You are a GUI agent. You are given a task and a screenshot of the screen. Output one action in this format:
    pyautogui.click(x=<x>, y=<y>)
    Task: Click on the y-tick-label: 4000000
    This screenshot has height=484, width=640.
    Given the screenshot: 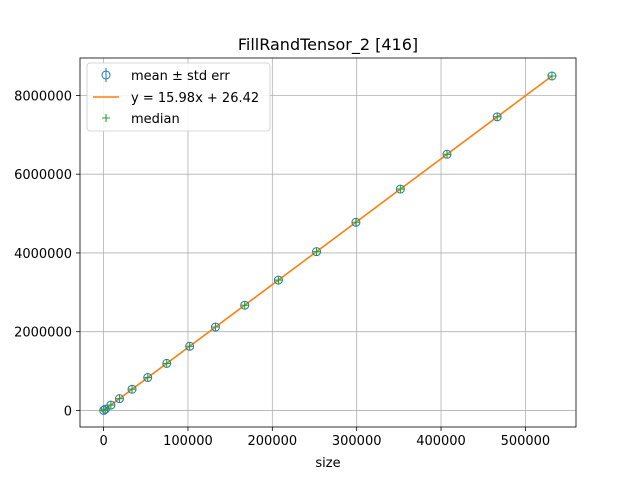 What is the action you would take?
    pyautogui.click(x=43, y=254)
    